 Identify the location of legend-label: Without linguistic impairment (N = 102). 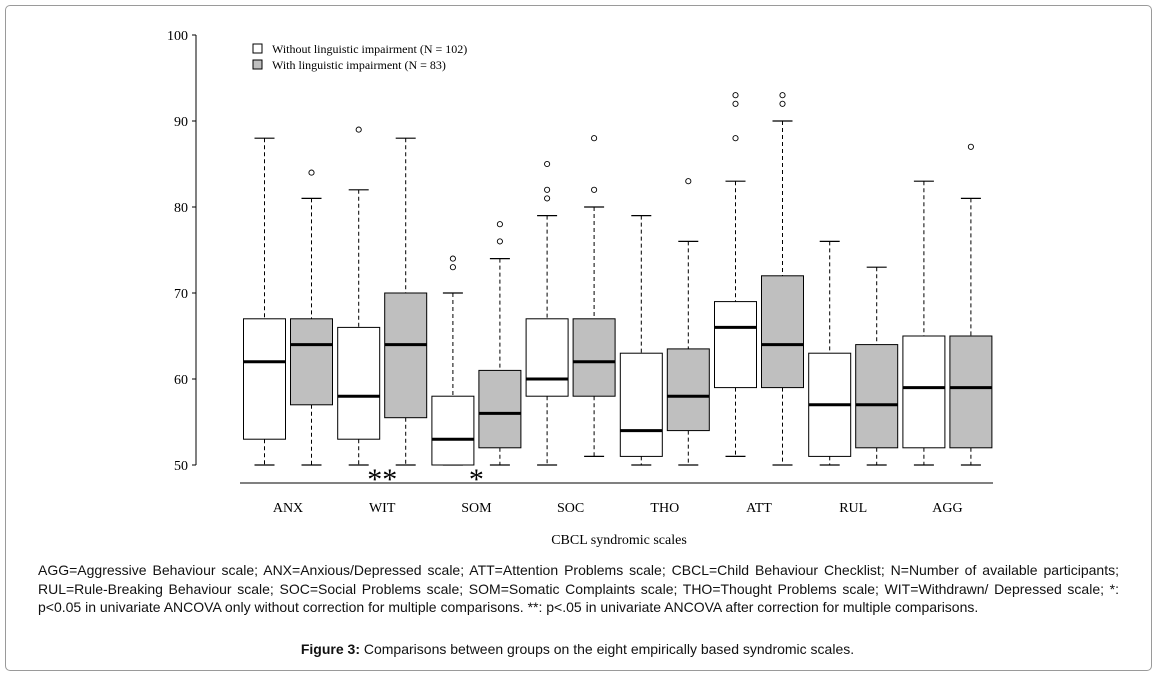
(369, 49).